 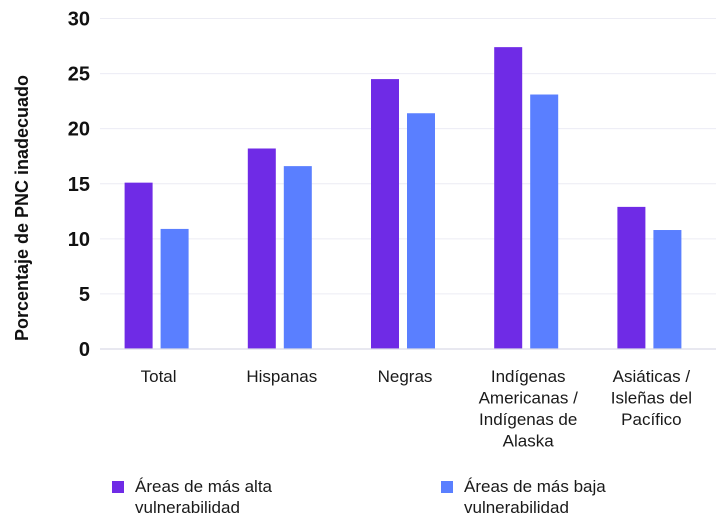 I want to click on y-tick-label: 20, so click(x=79, y=130).